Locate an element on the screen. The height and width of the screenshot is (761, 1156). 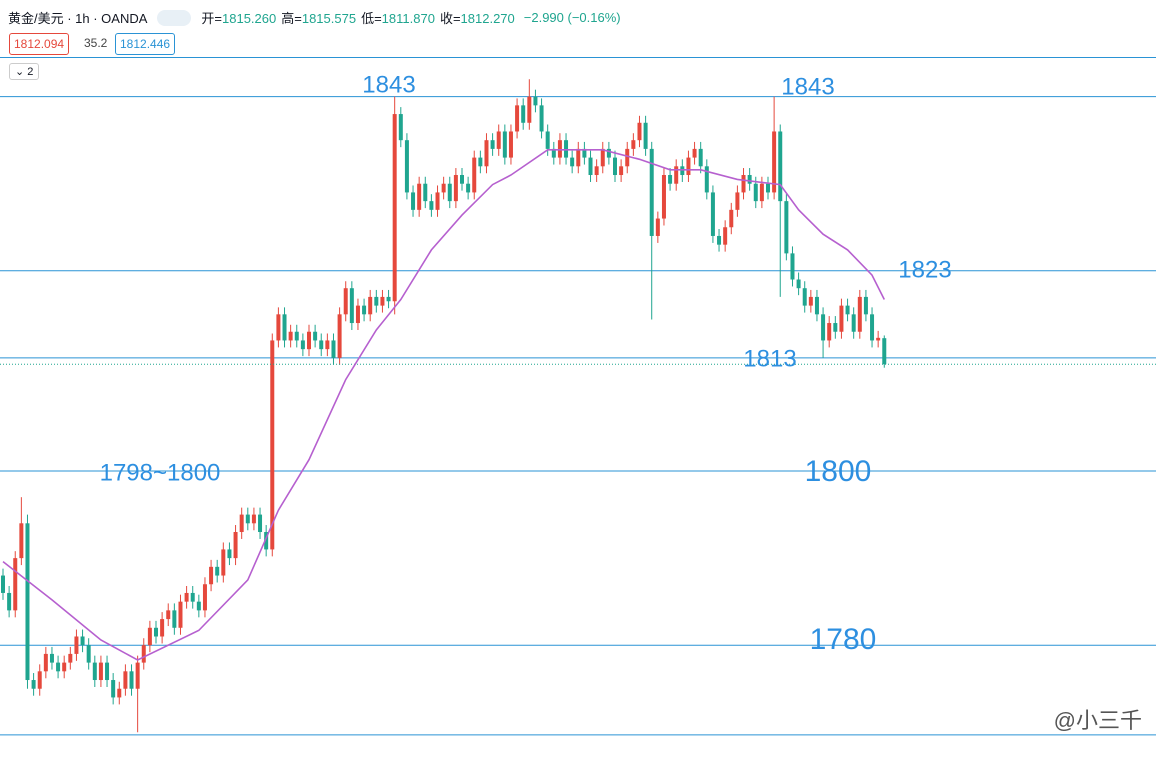
price-box: 1812.446 is located at coordinates (145, 44).